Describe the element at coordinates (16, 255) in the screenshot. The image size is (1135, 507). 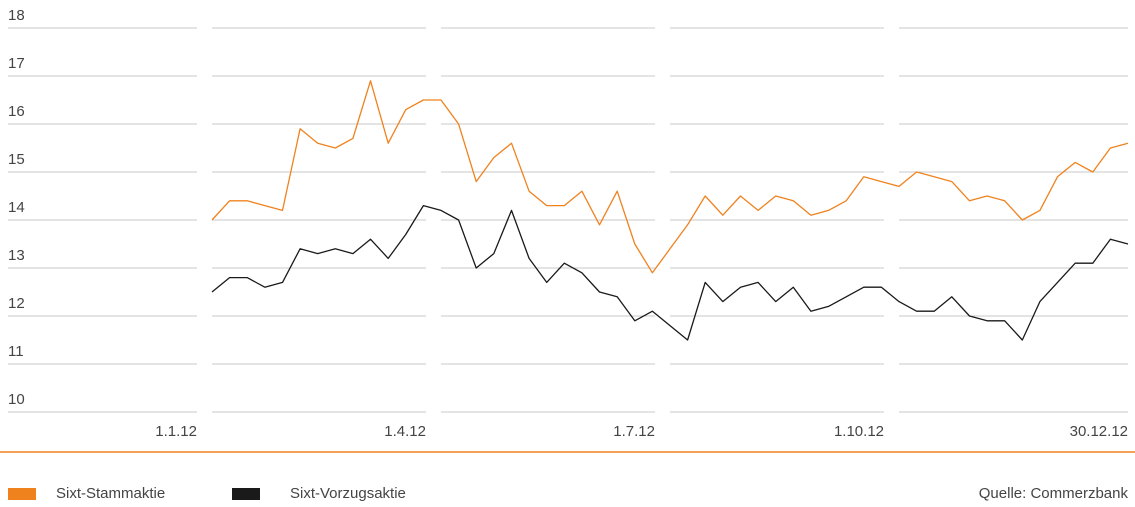
I see `y-tick-label: 13` at that location.